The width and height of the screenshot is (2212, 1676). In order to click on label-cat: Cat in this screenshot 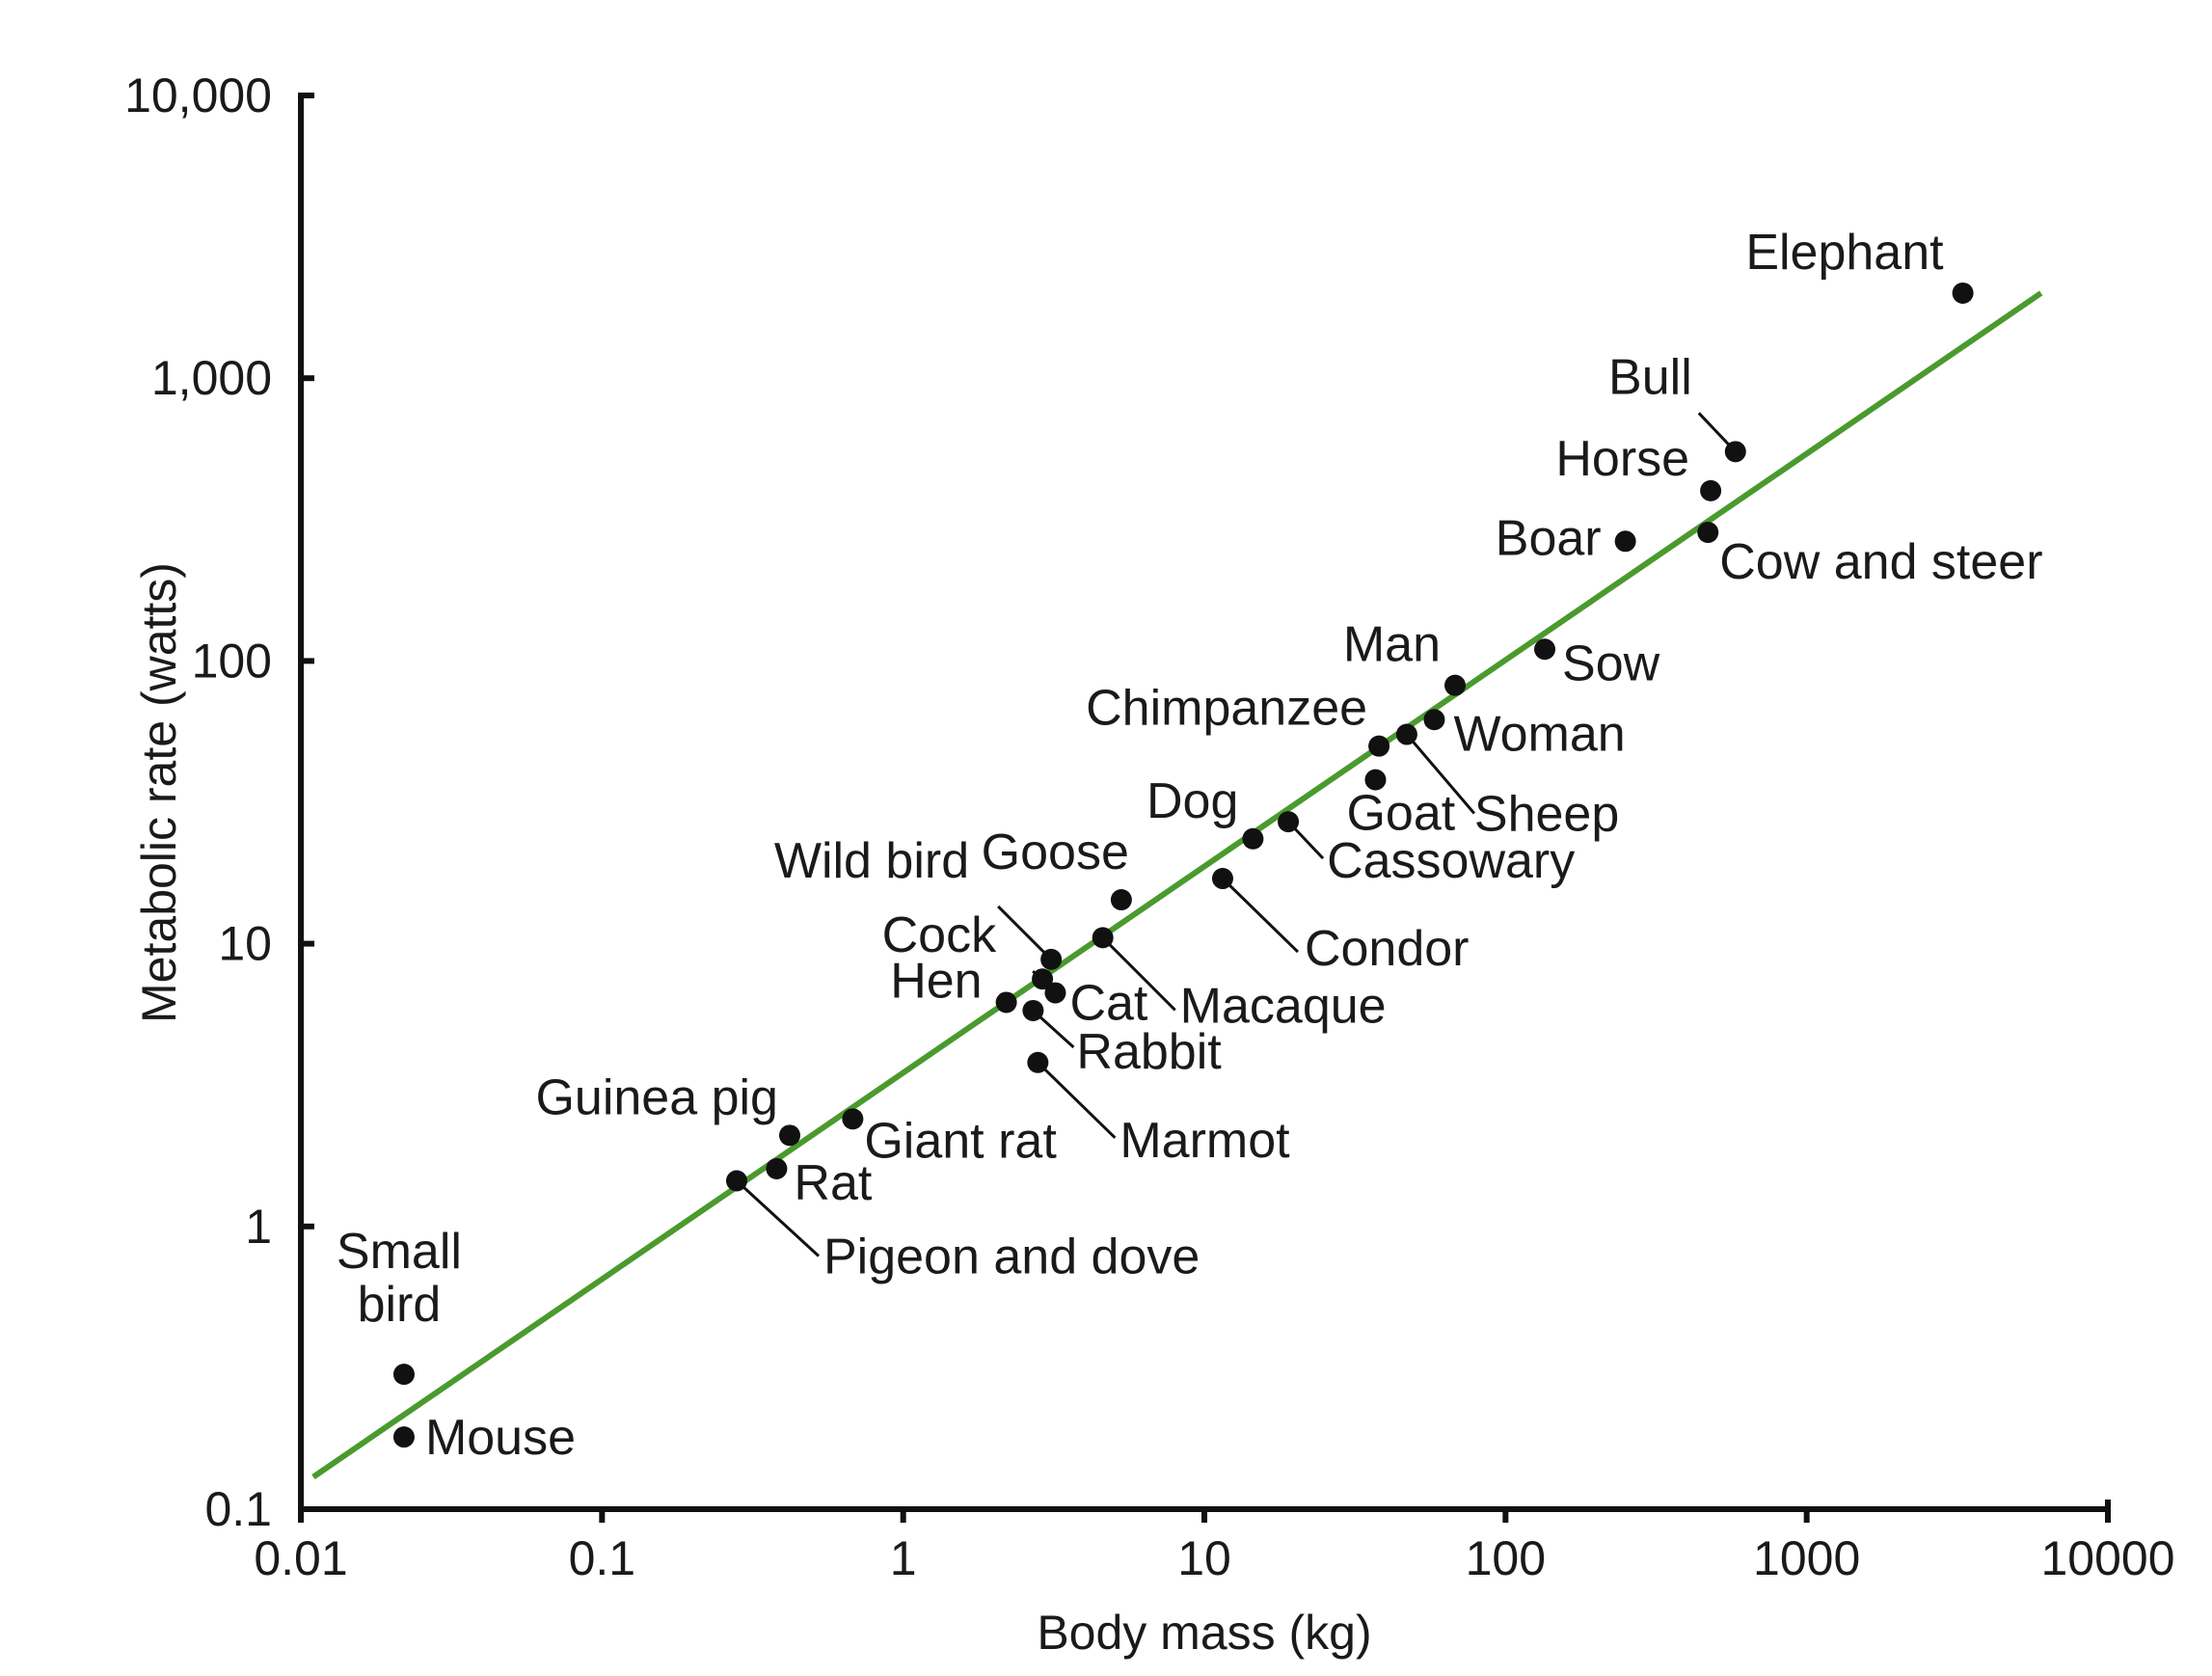, I will do `click(1108, 1004)`.